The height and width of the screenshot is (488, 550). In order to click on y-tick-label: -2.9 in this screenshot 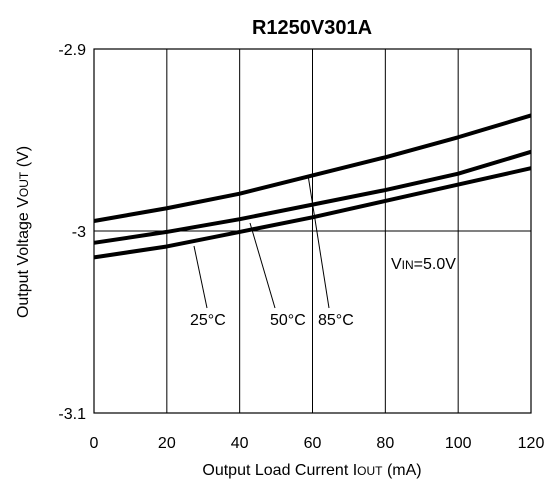, I will do `click(72, 50)`.